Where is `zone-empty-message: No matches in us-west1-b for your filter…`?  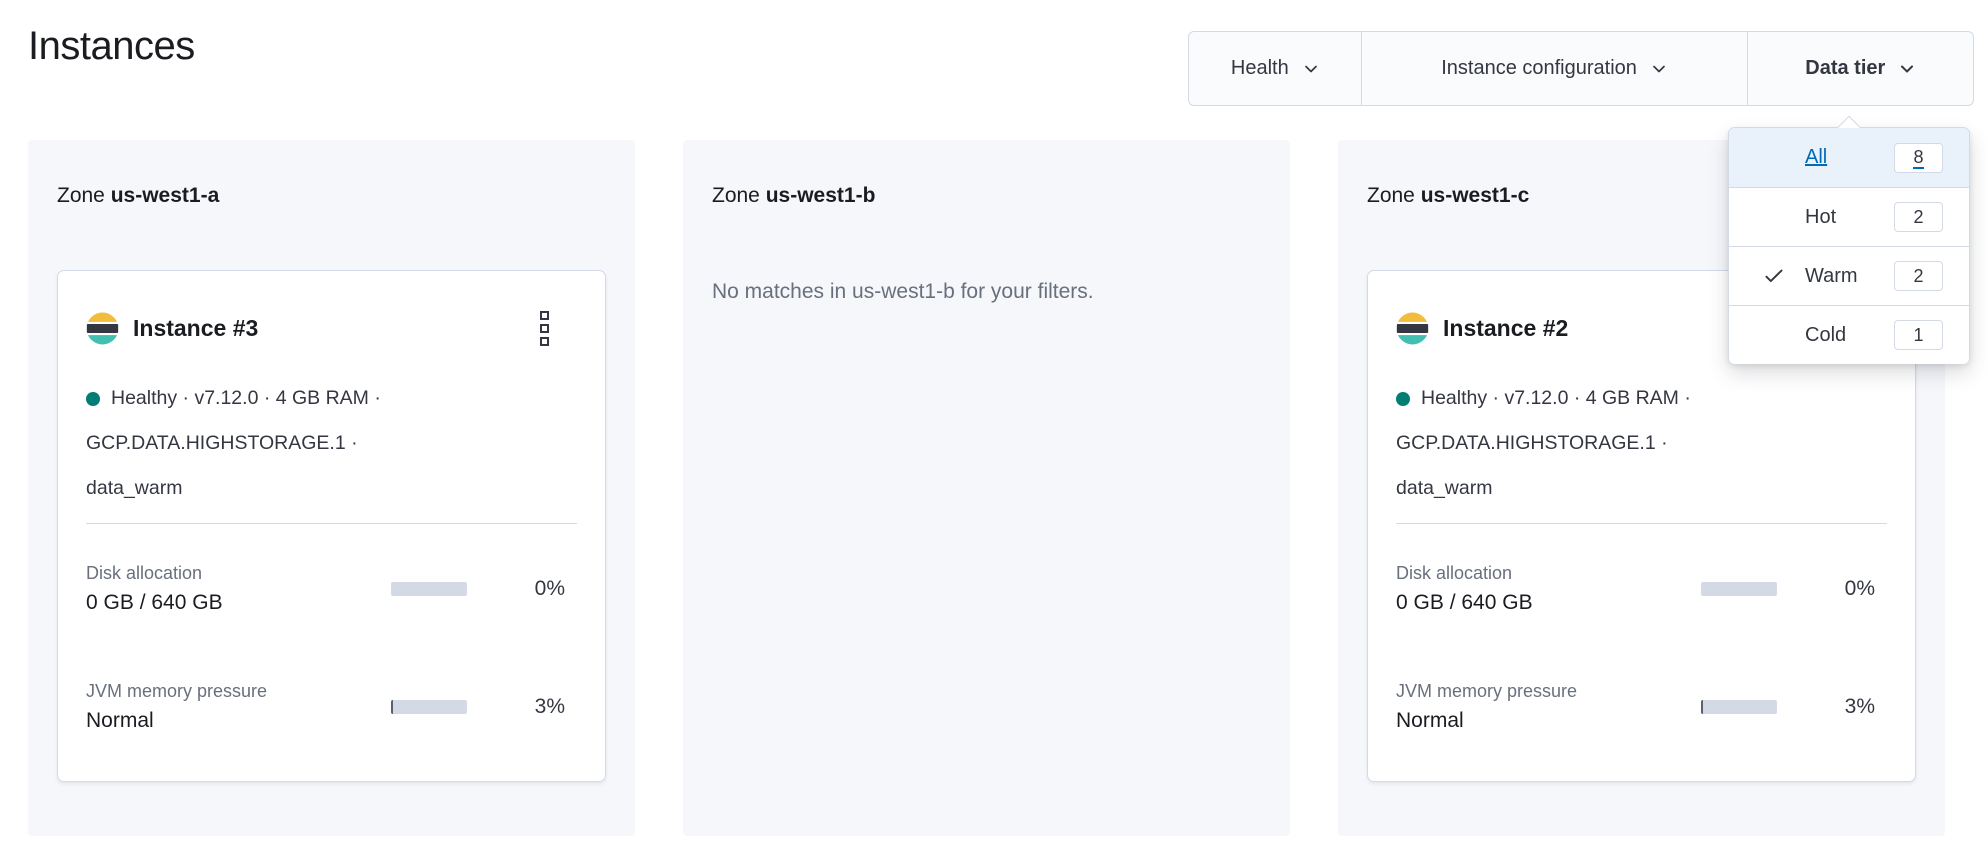
zone-empty-message: No matches in us-west1-b for your filter… is located at coordinates (903, 291).